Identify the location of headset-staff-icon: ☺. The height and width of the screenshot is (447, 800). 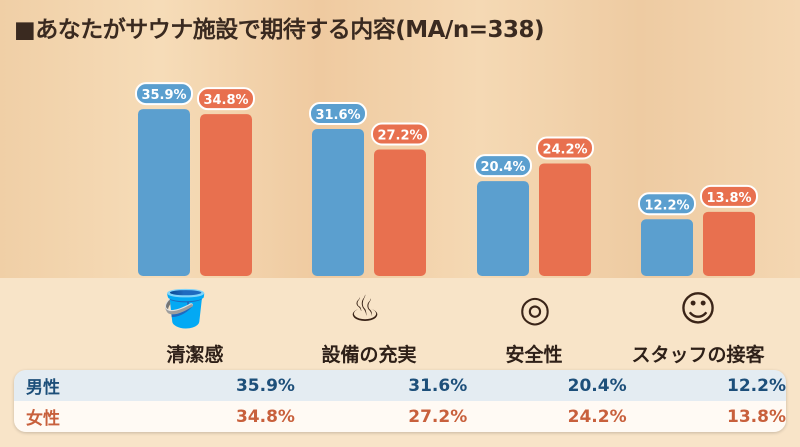
(698, 309).